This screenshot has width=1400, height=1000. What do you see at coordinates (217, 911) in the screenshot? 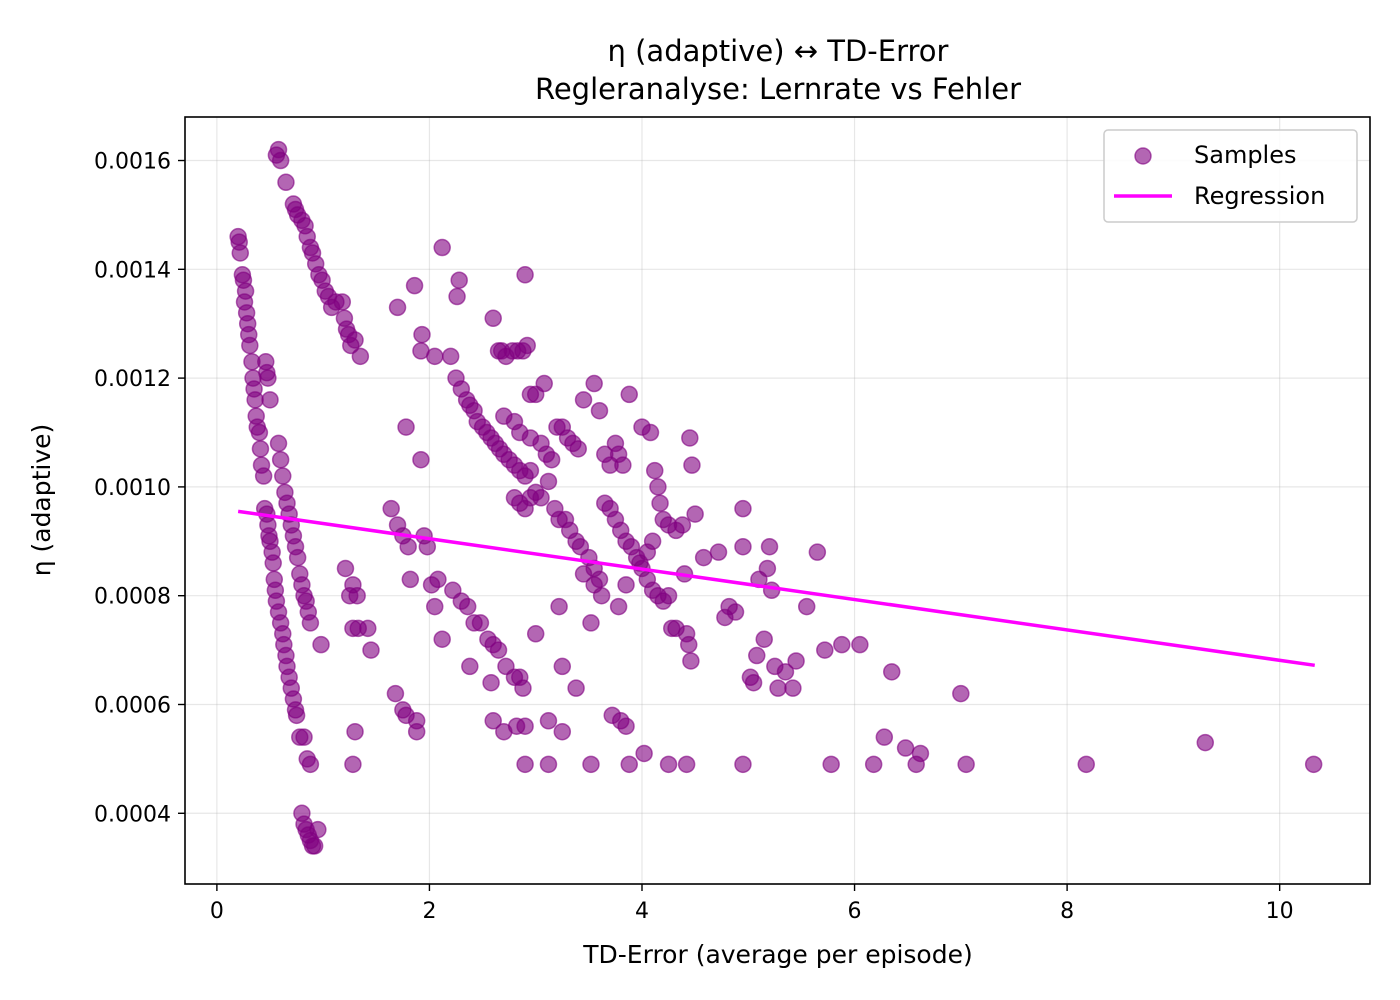
I see `x-tick-label: 0` at bounding box center [217, 911].